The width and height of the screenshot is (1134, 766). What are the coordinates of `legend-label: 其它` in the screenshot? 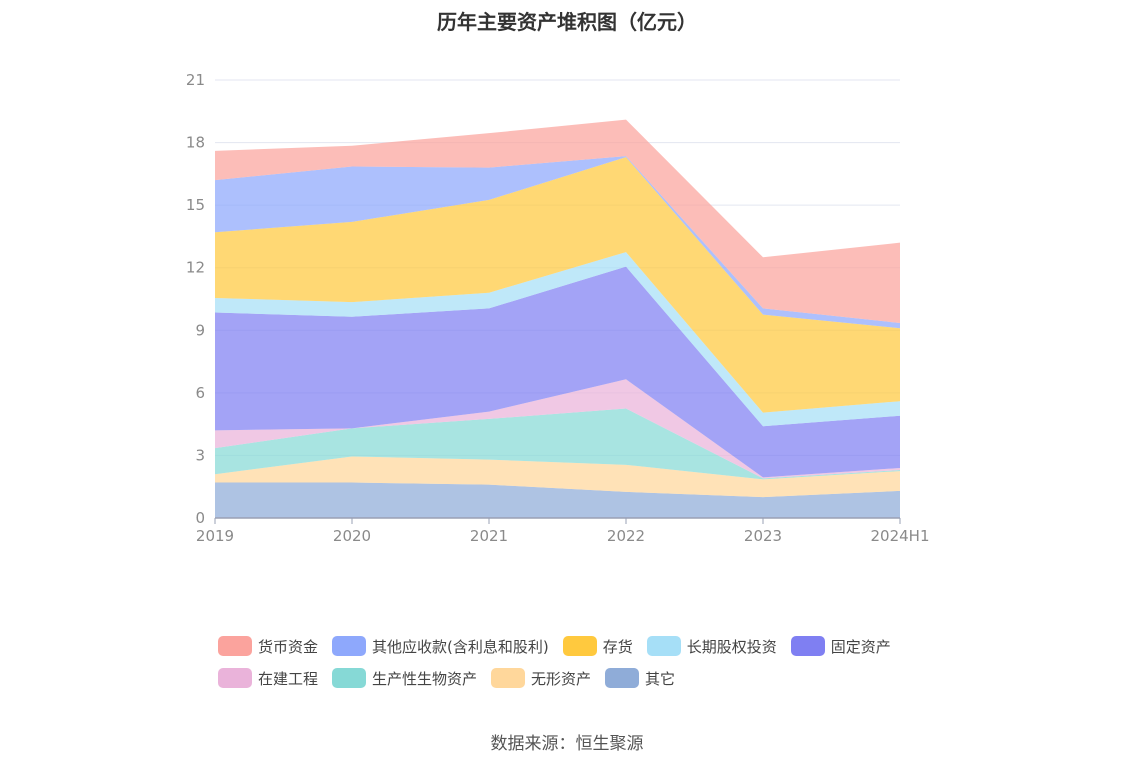 It's located at (660, 678).